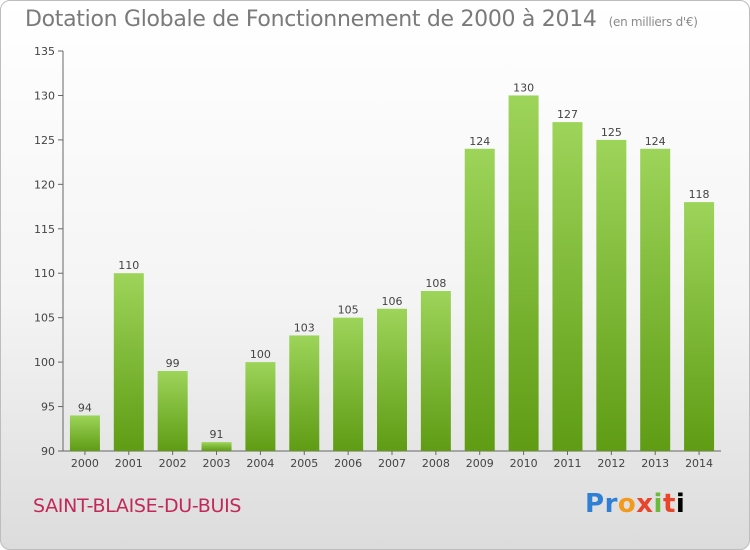  Describe the element at coordinates (523, 87) in the screenshot. I see `data-label-2010: 130` at that location.